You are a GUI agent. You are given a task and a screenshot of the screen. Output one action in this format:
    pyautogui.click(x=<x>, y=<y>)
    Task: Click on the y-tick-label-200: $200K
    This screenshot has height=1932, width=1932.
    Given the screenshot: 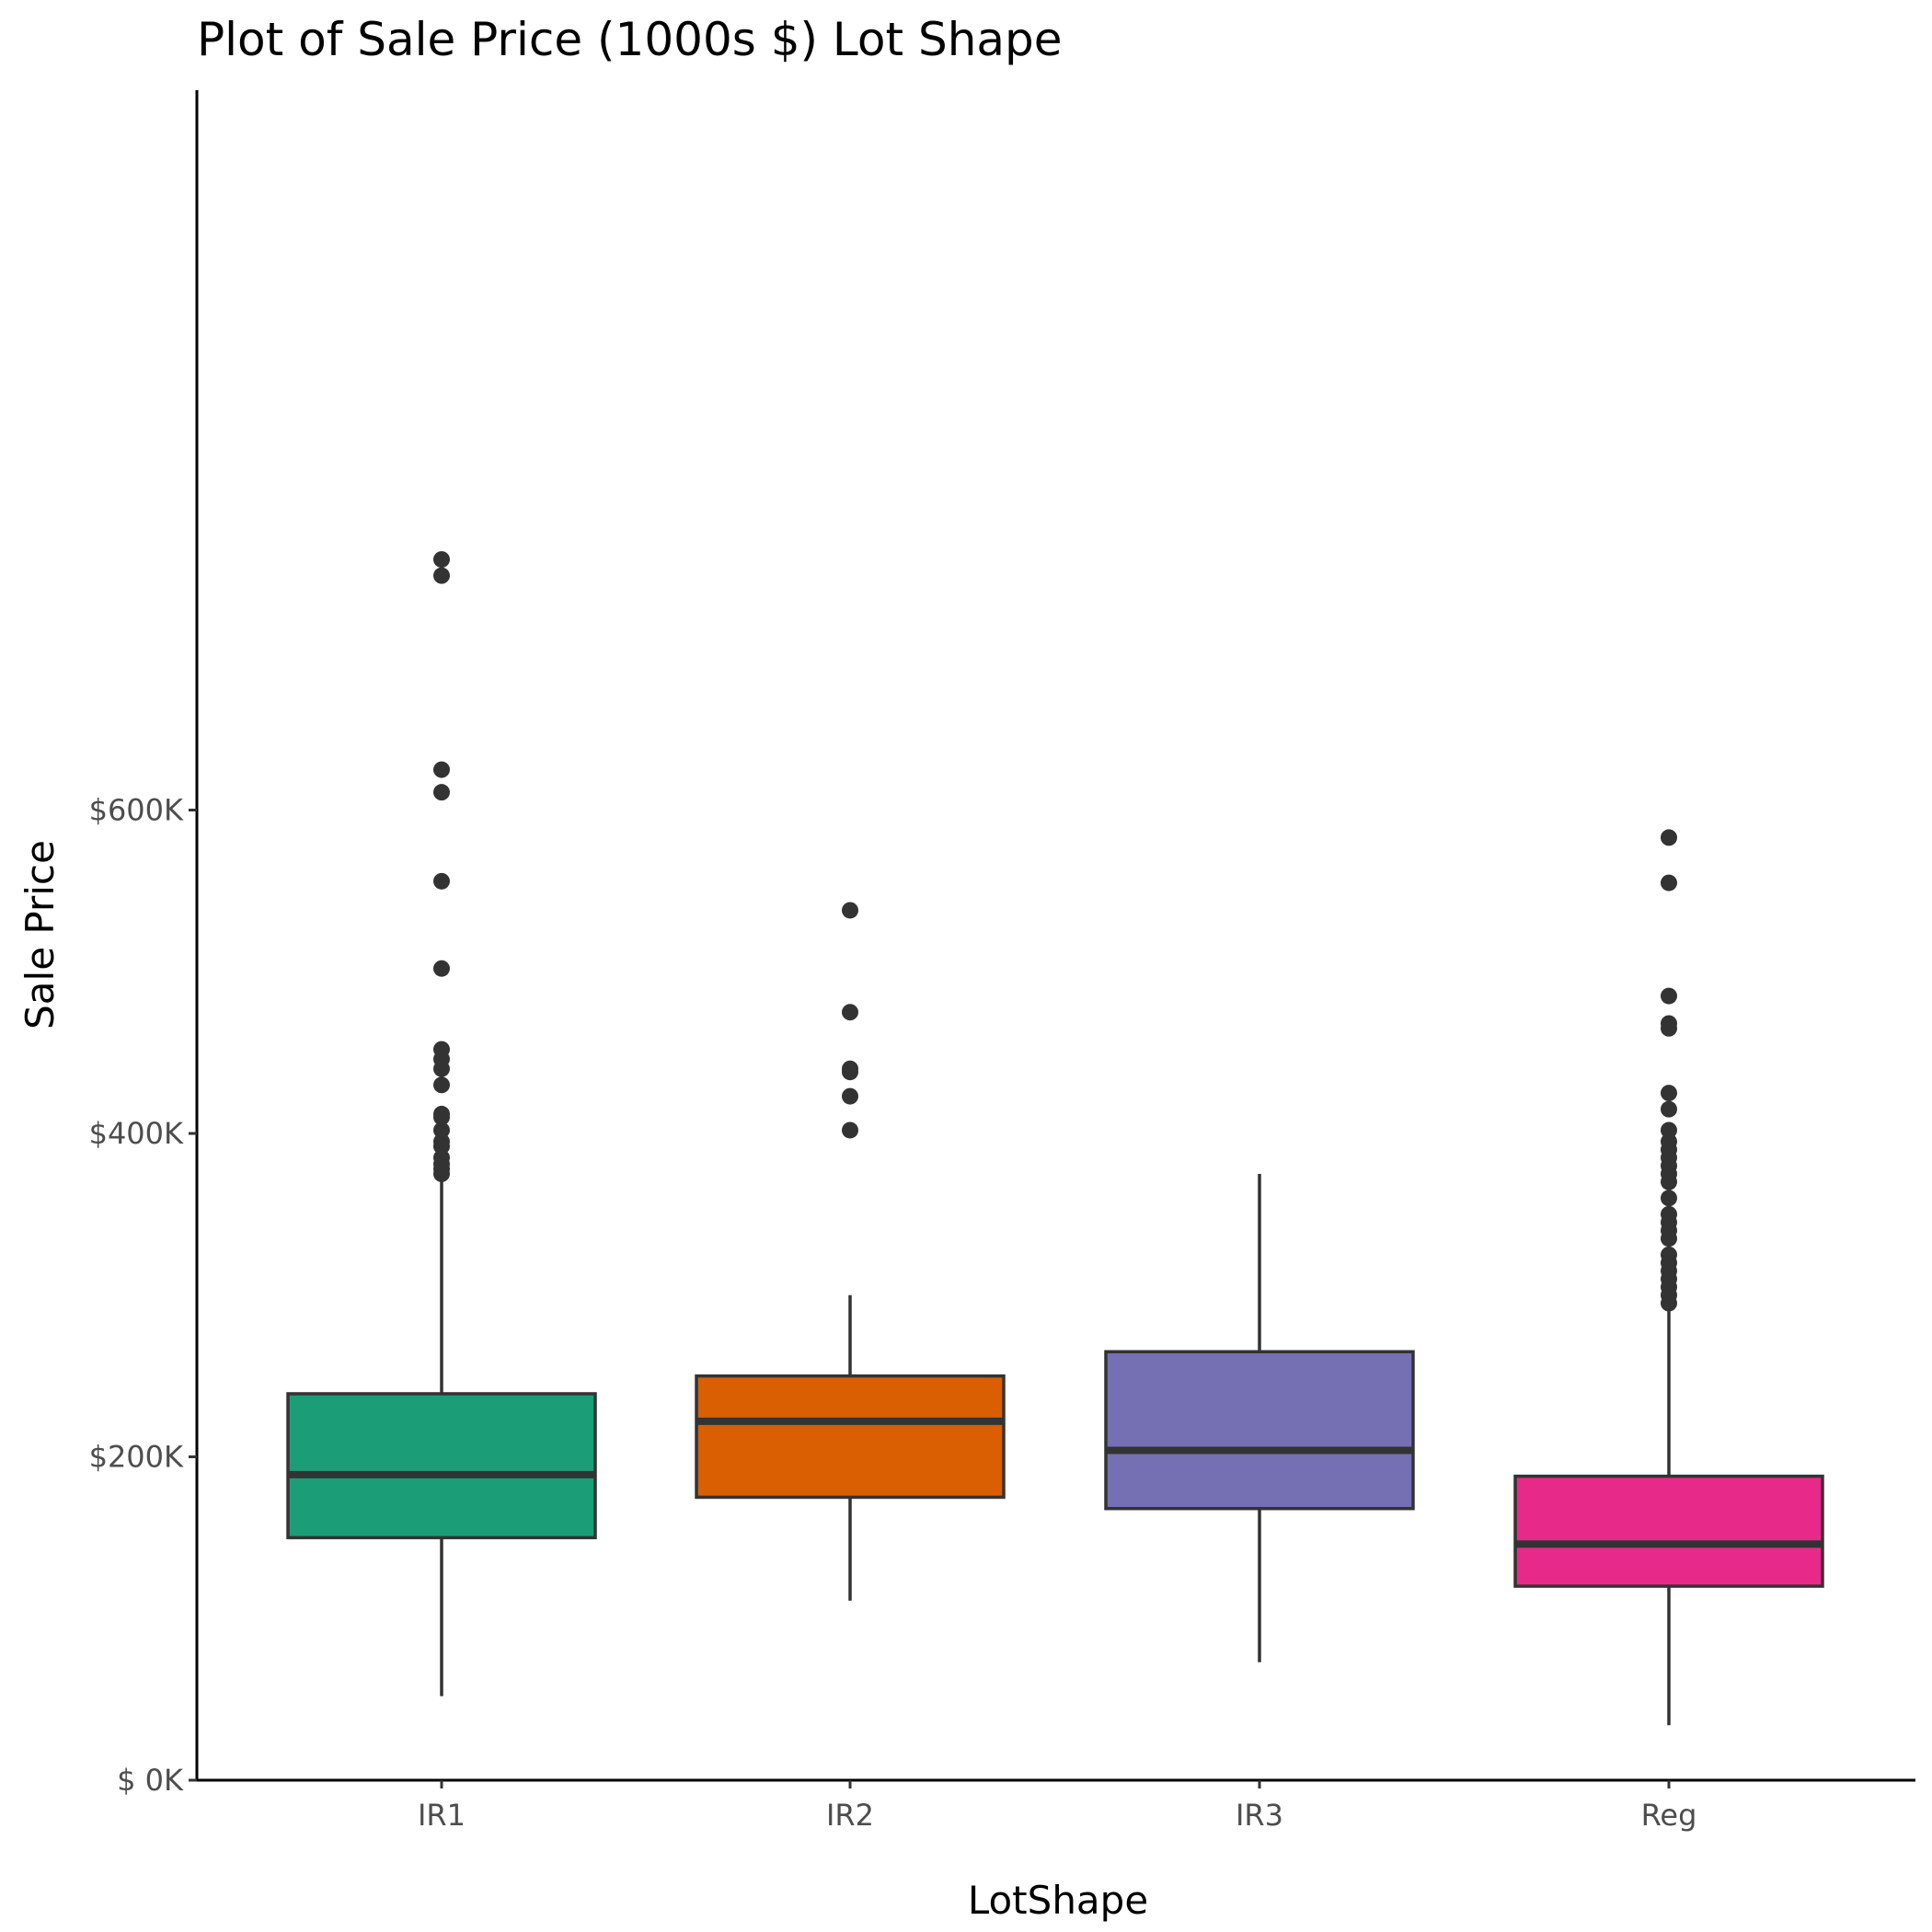 What is the action you would take?
    pyautogui.click(x=136, y=1457)
    